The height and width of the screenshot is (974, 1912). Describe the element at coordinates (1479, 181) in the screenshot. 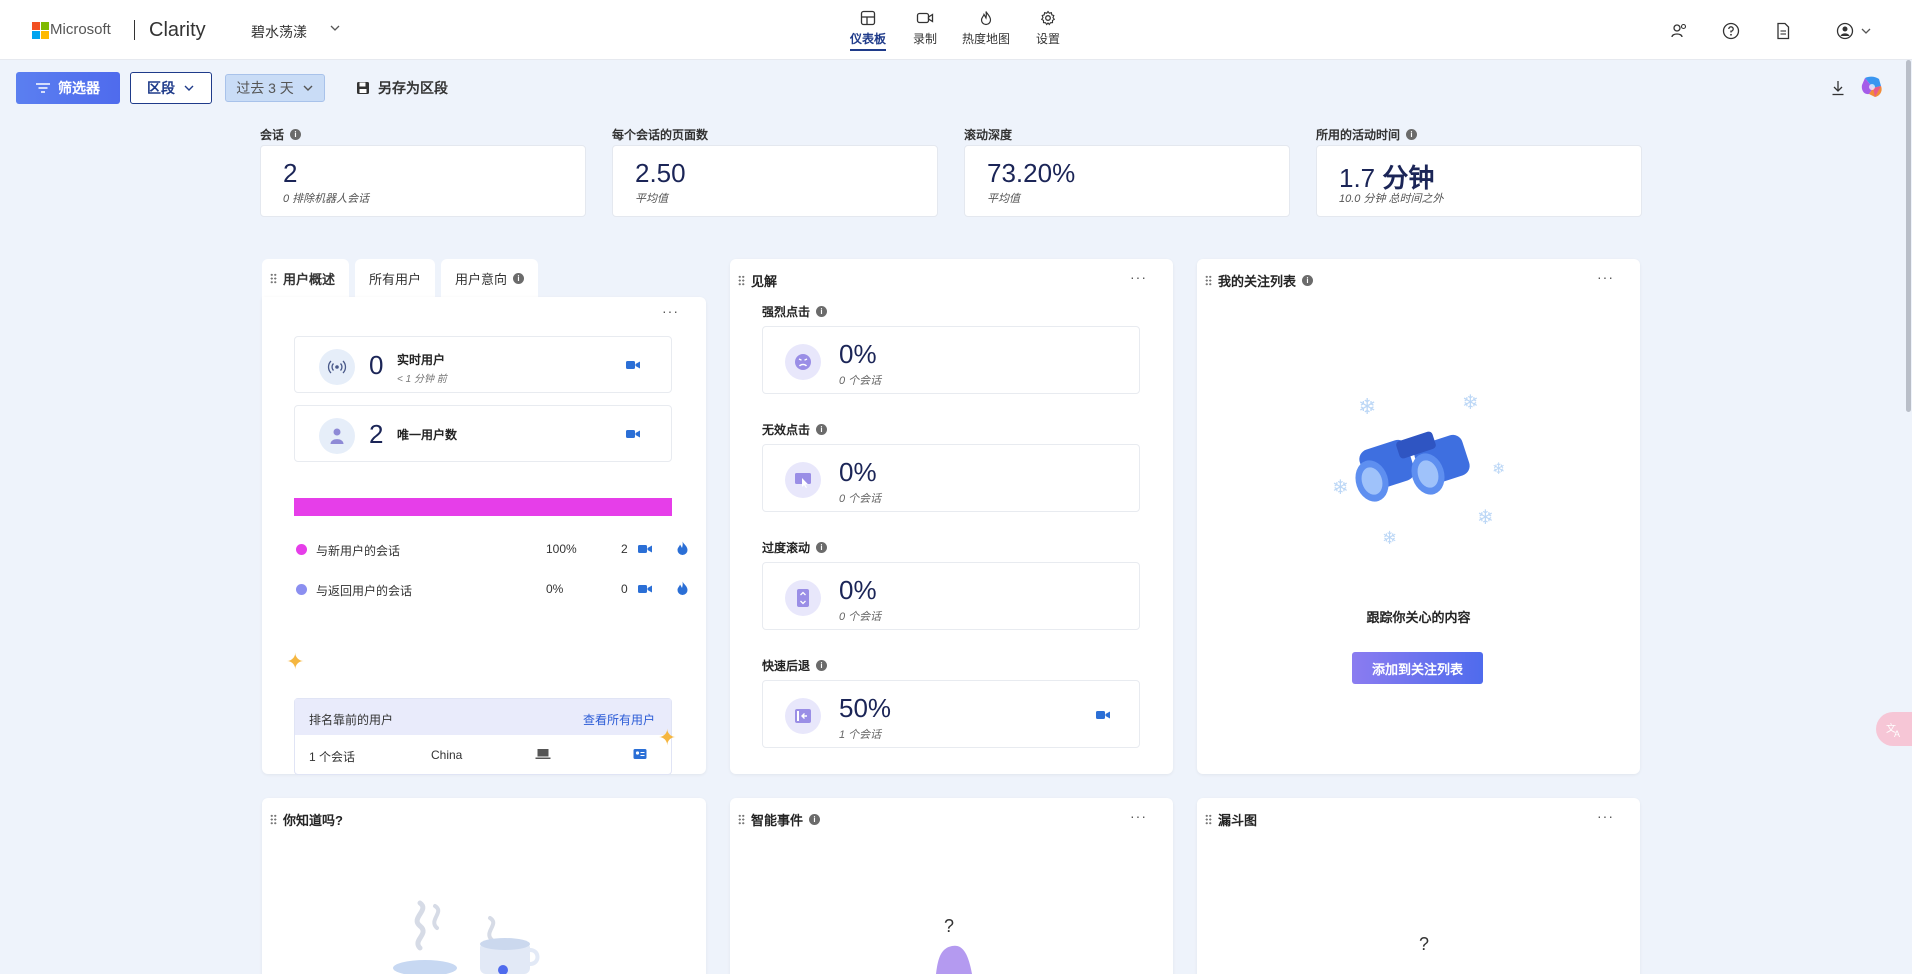

I see `kpi-card-active-time: 1.7 分钟 10.0 分钟 总时间之外` at that location.